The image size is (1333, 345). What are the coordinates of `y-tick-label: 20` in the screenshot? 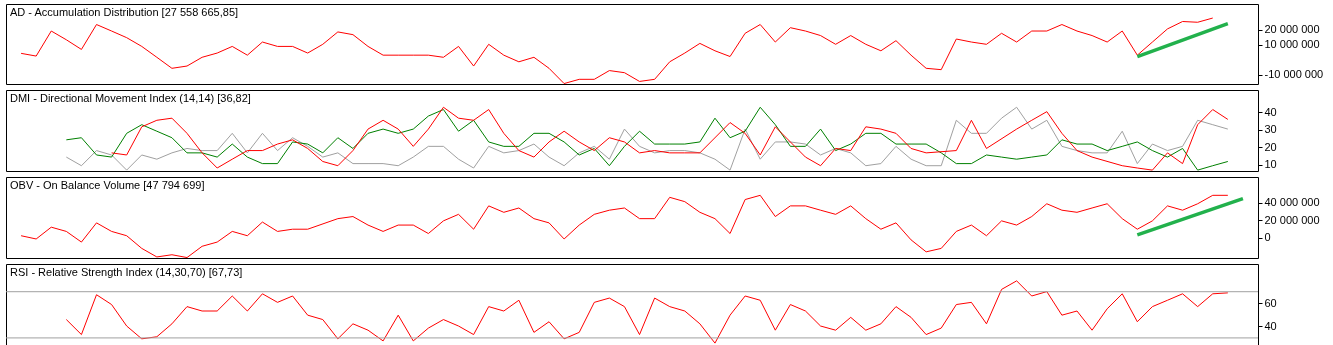 It's located at (1270, 146).